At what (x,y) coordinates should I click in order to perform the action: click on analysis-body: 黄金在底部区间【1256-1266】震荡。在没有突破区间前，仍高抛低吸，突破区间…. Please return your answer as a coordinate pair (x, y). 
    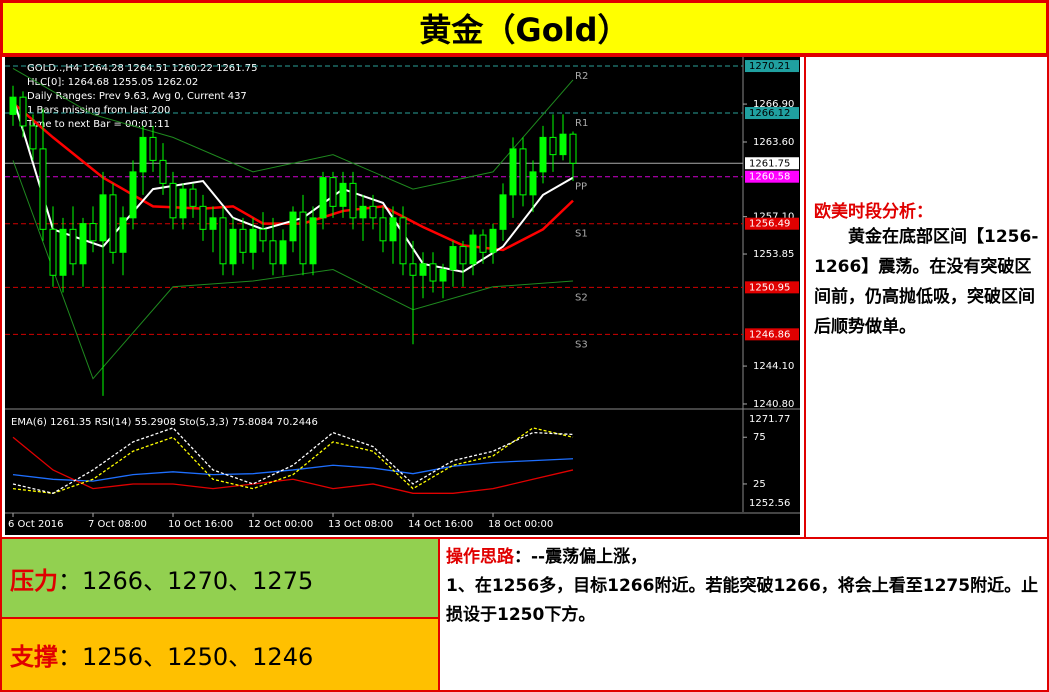
    Looking at the image, I should click on (926, 282).